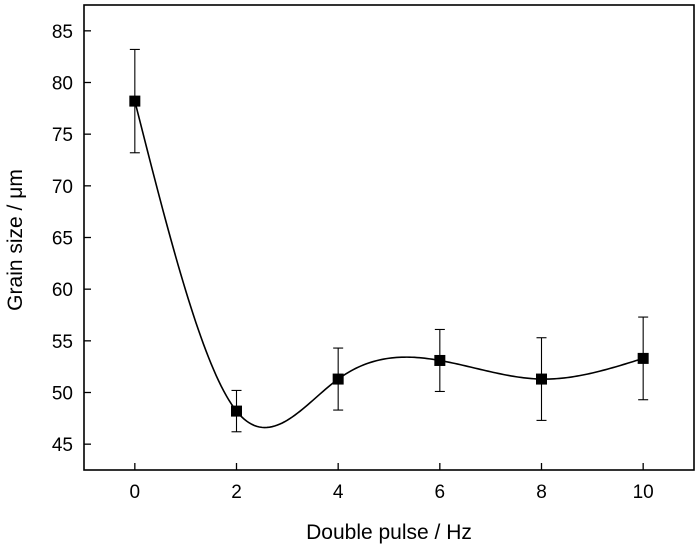  Describe the element at coordinates (62, 342) in the screenshot. I see `y-tick-label: 55` at that location.